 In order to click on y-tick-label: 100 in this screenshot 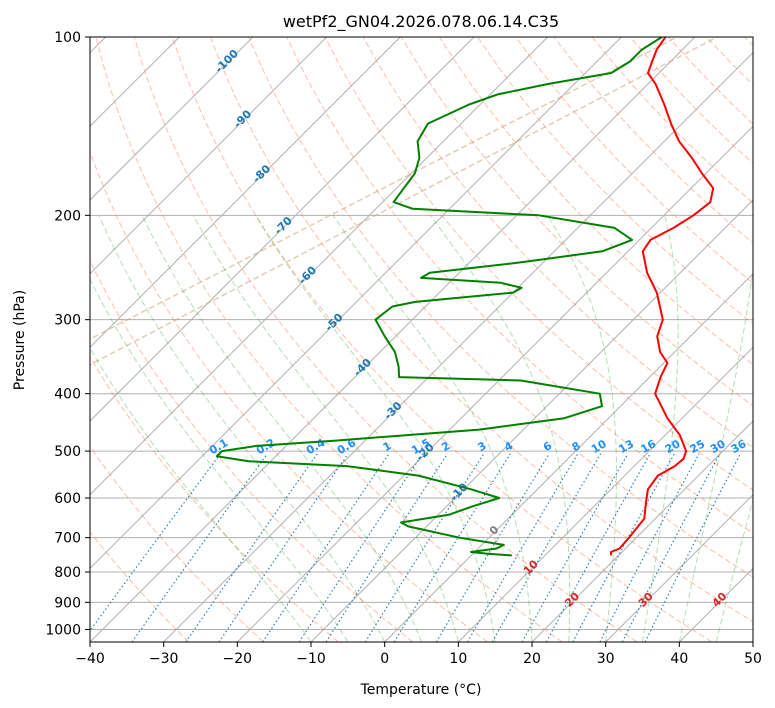, I will do `click(67, 38)`.